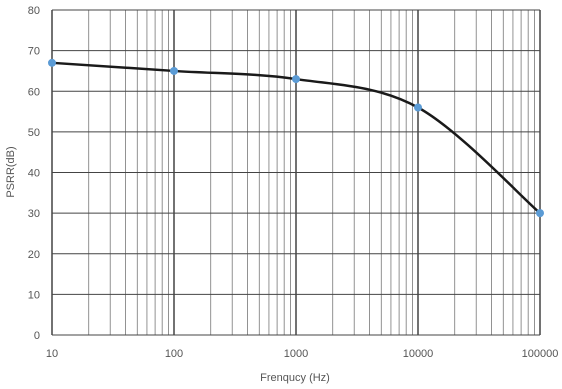  Describe the element at coordinates (34, 52) in the screenshot. I see `y-tick-label: 70` at that location.